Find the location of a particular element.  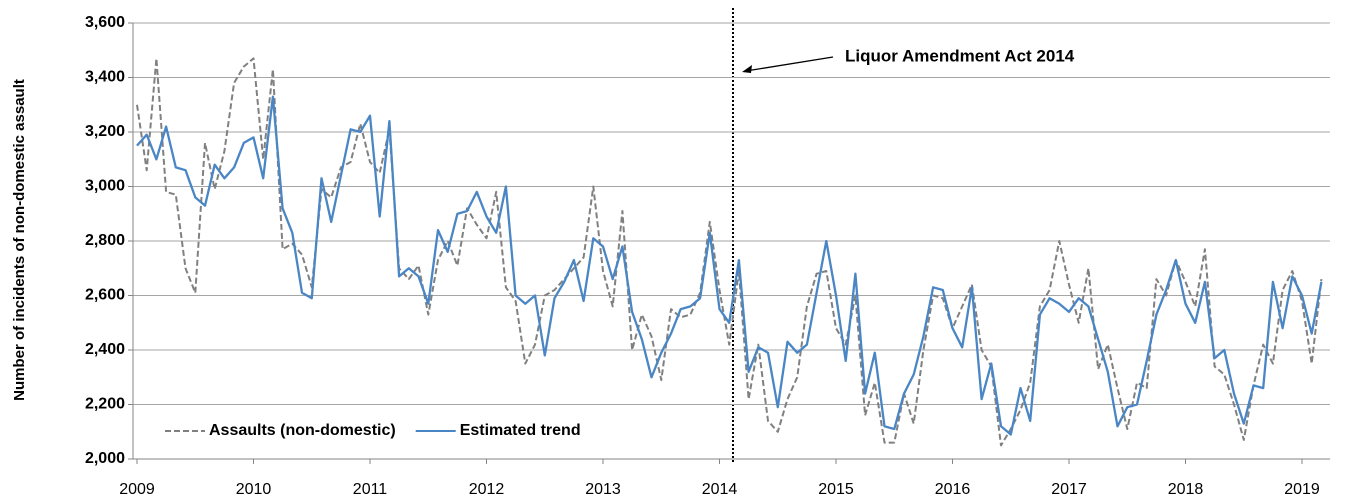

x-tick-label: 2010 is located at coordinates (254, 489).